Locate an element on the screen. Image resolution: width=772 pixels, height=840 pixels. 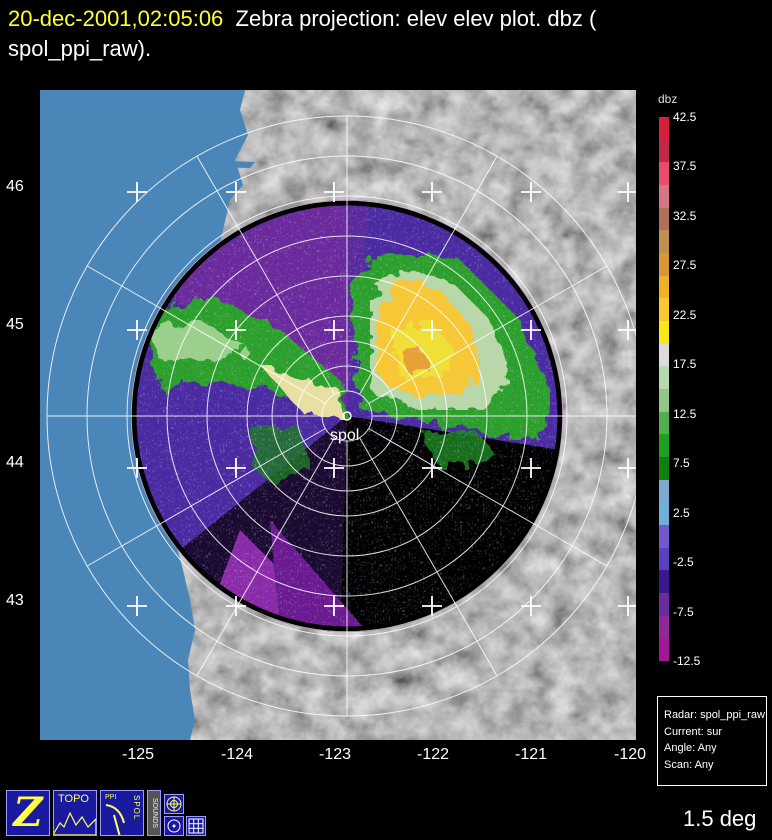
colorbar-label: 37.5 is located at coordinates (685, 166).